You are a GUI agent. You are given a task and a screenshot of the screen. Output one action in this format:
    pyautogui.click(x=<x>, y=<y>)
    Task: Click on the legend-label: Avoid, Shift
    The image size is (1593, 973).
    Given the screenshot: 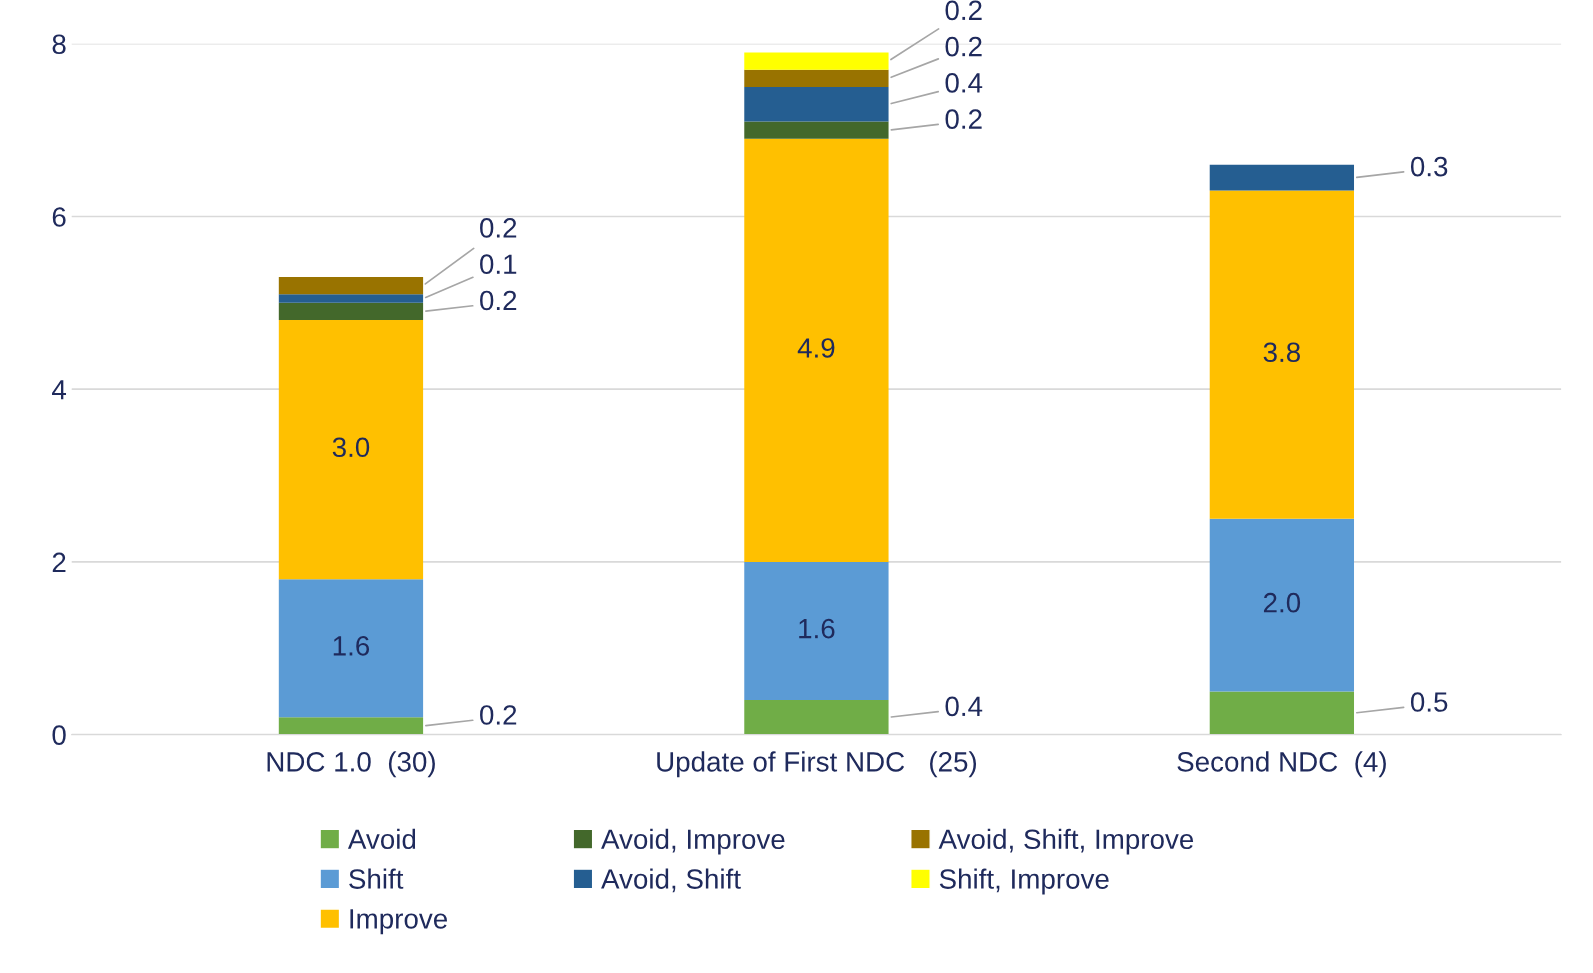 What is the action you would take?
    pyautogui.click(x=671, y=880)
    